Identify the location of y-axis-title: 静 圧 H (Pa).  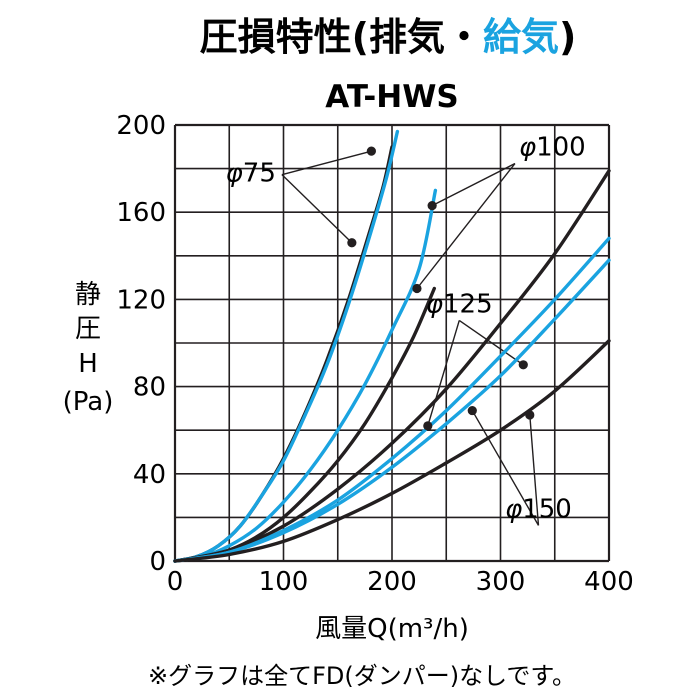
(88, 348).